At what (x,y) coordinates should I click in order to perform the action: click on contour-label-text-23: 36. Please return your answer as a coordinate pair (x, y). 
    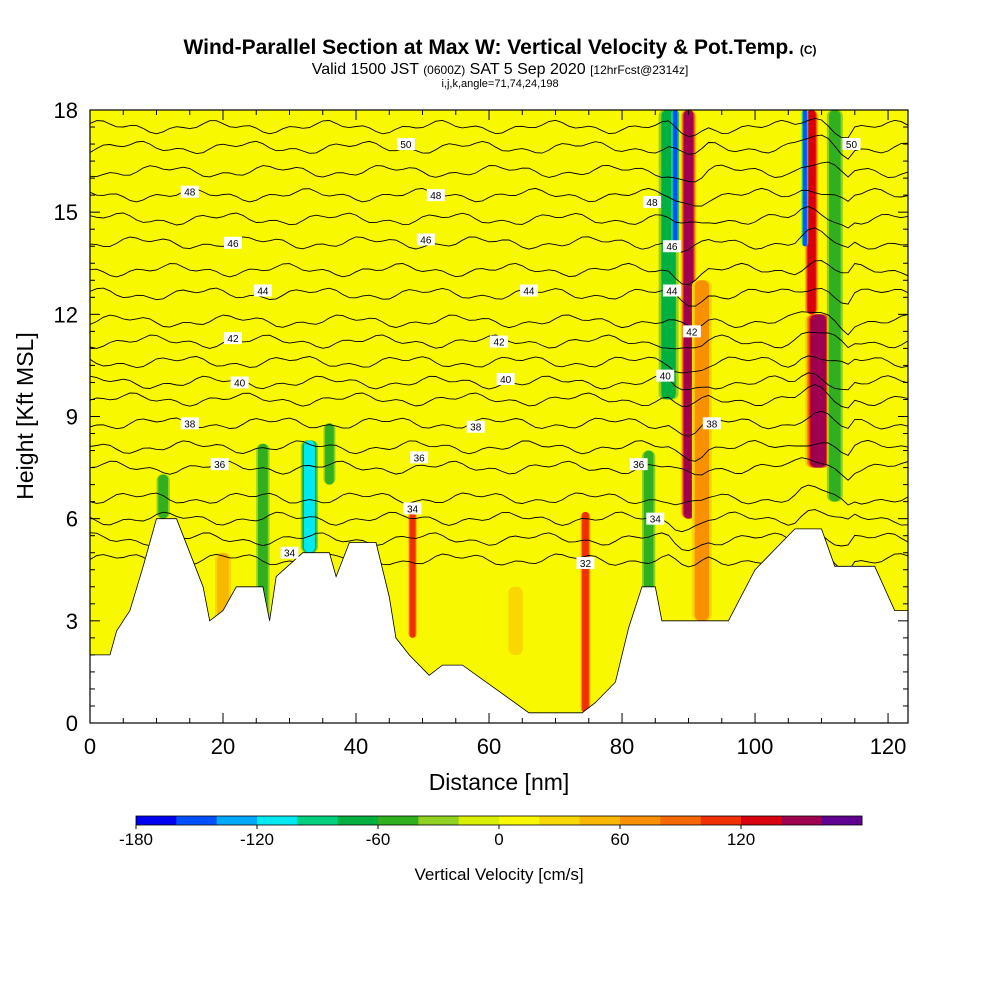
    Looking at the image, I should click on (639, 465).